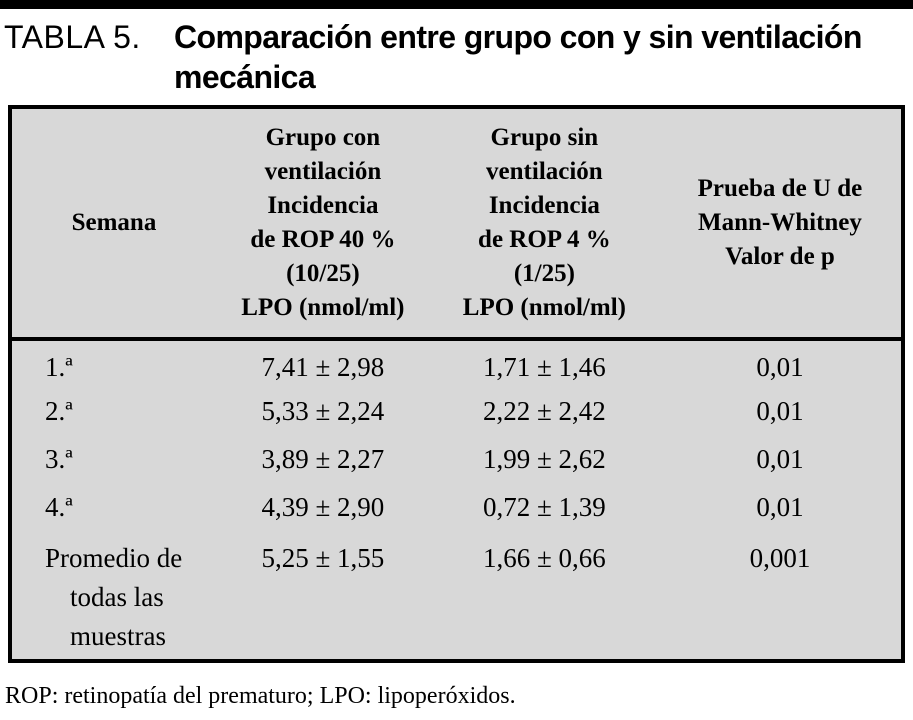  What do you see at coordinates (323, 366) in the screenshot?
I see `cell-grupo-con: 7,41 ± 2,98` at bounding box center [323, 366].